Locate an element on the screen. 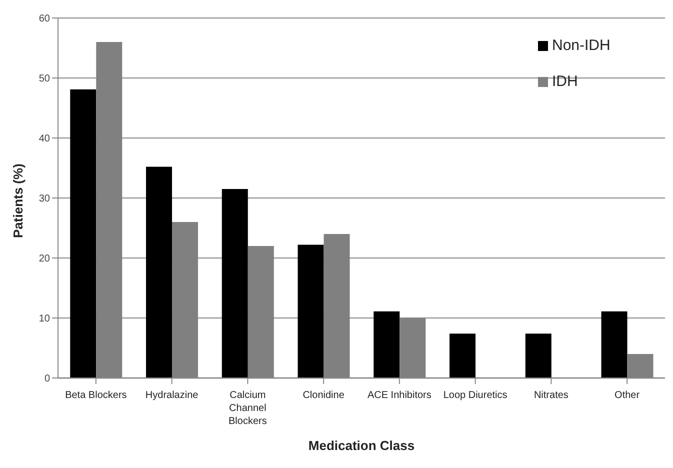 Image resolution: width=673 pixels, height=468 pixels. x-tick-label: Nitrates is located at coordinates (551, 395).